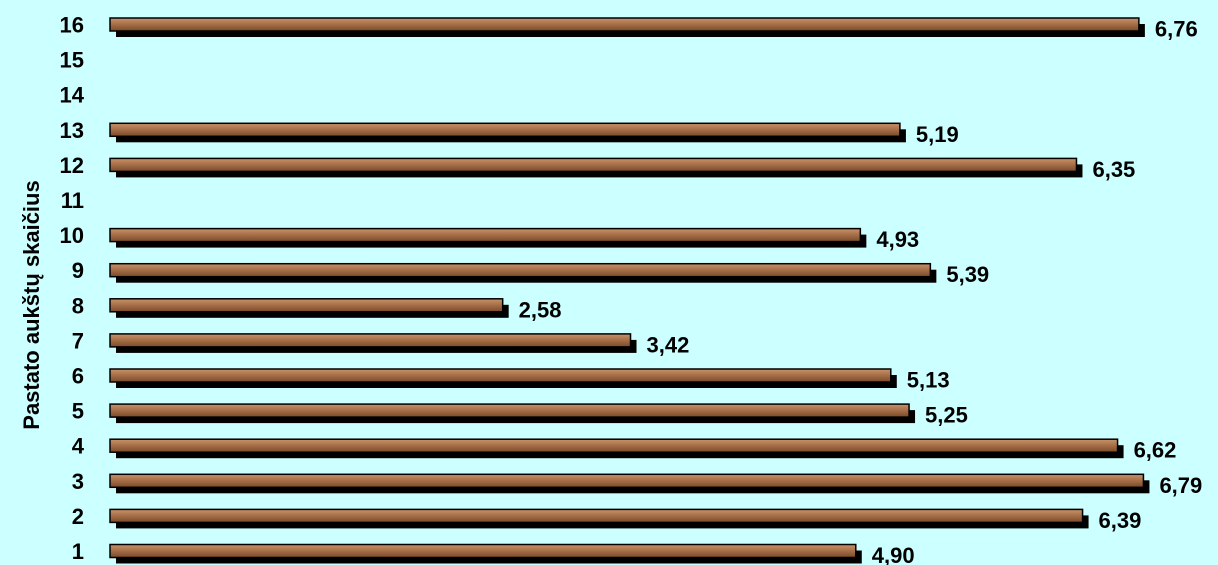 This screenshot has width=1218, height=565. Describe the element at coordinates (937, 134) in the screenshot. I see `data-label: 5,19` at that location.